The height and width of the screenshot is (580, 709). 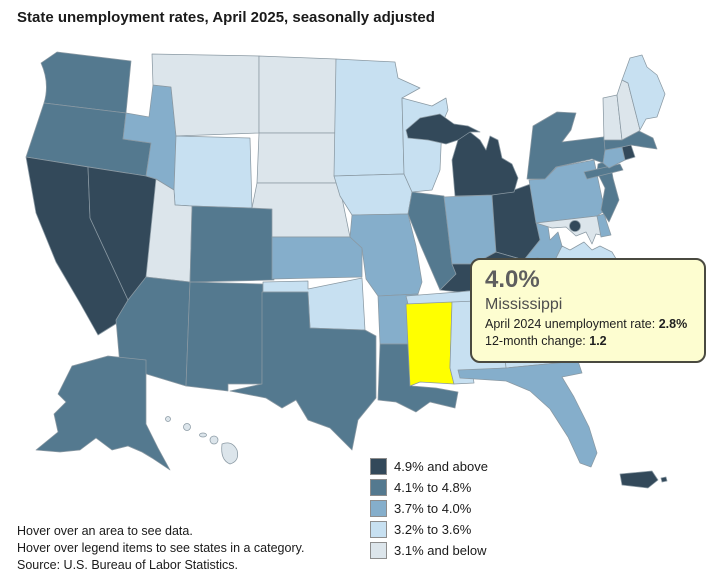 I want to click on state-wa, so click(x=86, y=82).